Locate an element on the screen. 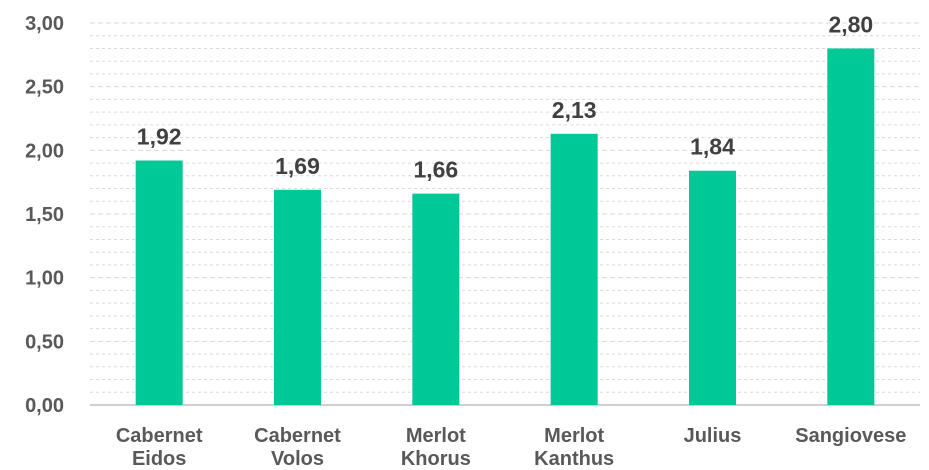 The width and height of the screenshot is (929, 470). category-label: Merlot Kanthus is located at coordinates (574, 447).